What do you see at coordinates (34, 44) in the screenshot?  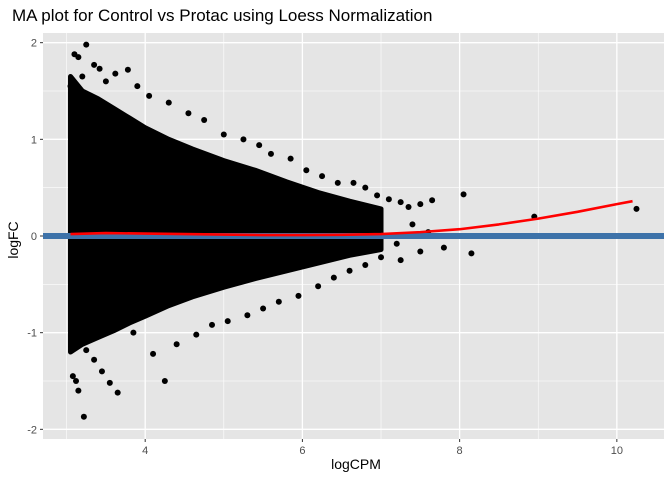 I see `y-tick-label: 2` at bounding box center [34, 44].